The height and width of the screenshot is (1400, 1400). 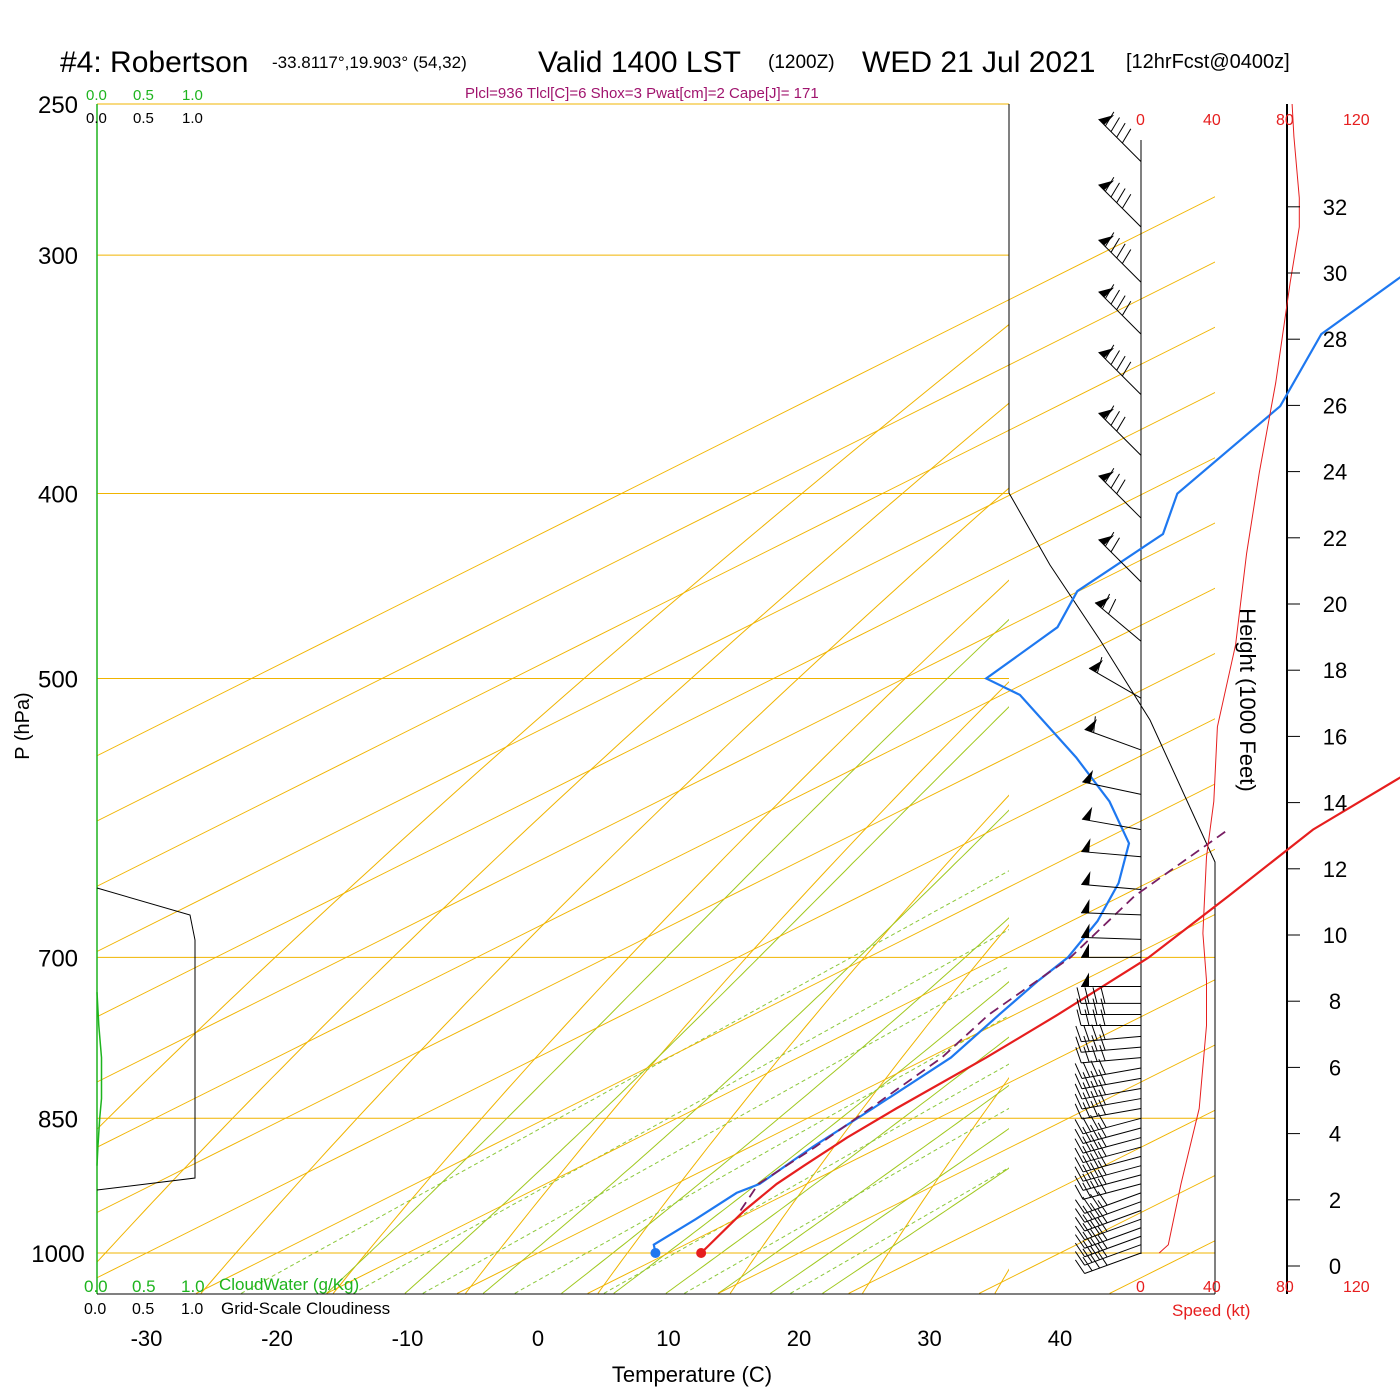 I want to click on y-tick-label: 250, so click(x=58, y=105).